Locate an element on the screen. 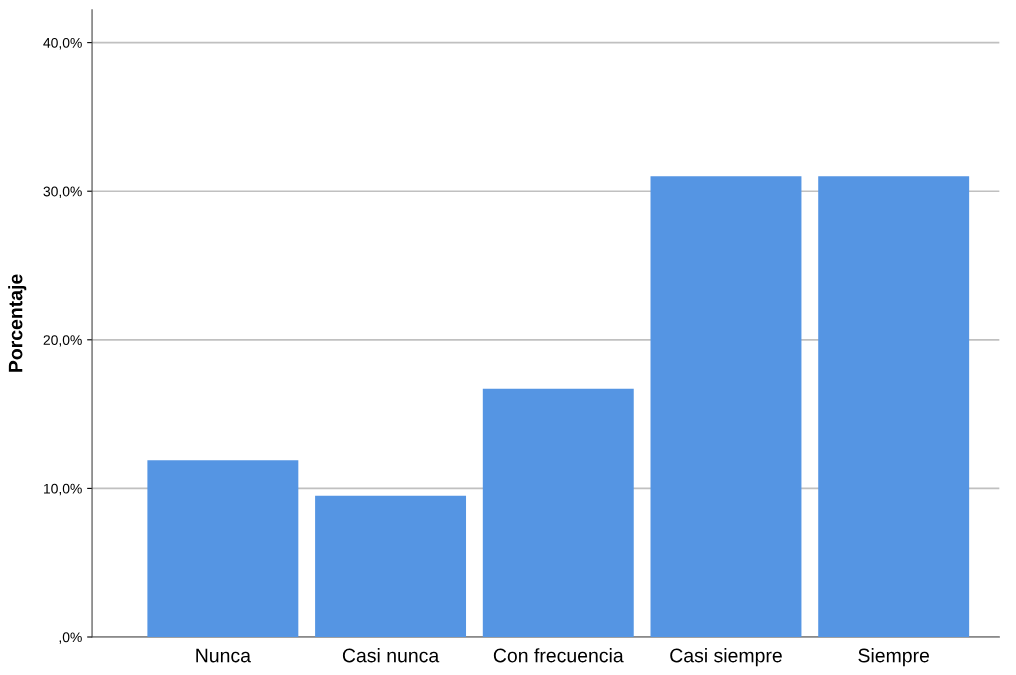 The height and width of the screenshot is (675, 1016). x-tick-label: Siempre is located at coordinates (894, 657).